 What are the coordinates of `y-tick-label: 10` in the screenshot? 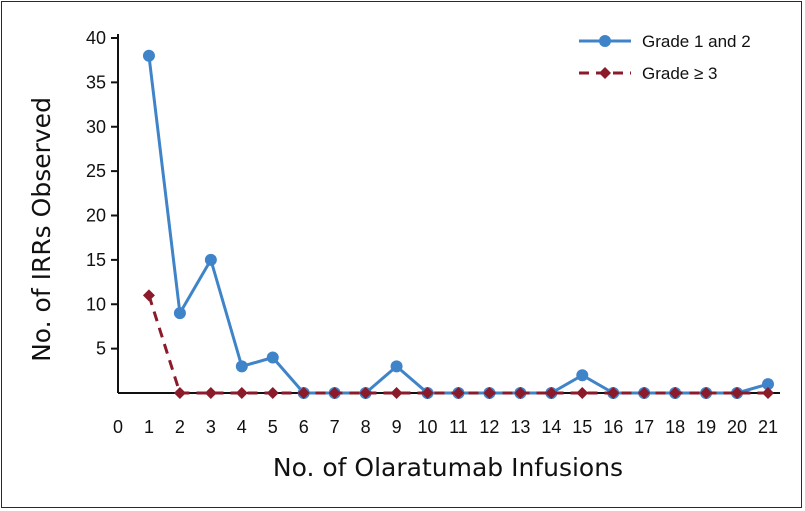 It's located at (96, 304).